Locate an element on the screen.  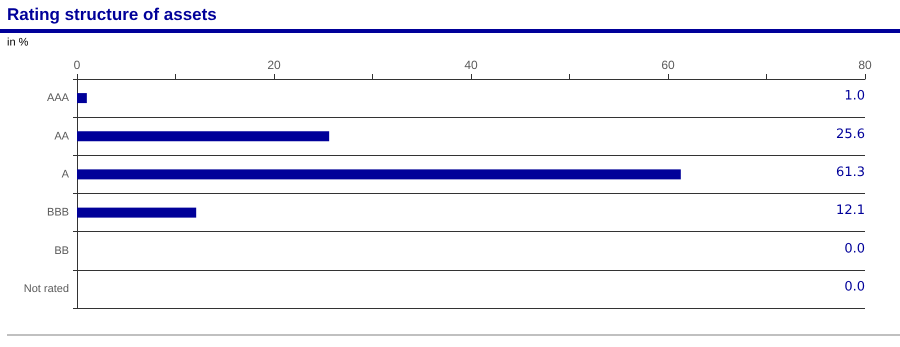
chart-title: Rating structure of assets is located at coordinates (112, 14).